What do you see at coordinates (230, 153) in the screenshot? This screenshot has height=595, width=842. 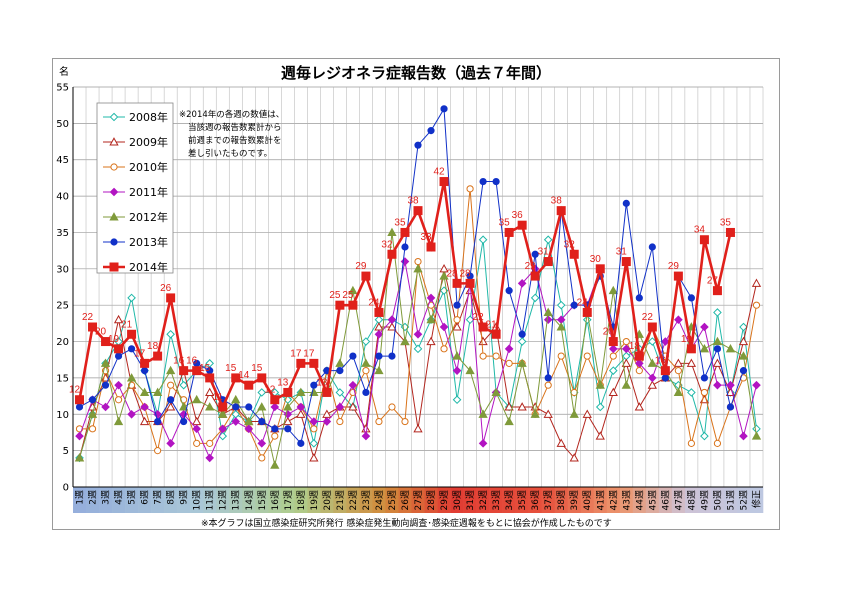 I see `note-line-4: 差し引いたものです。` at bounding box center [230, 153].